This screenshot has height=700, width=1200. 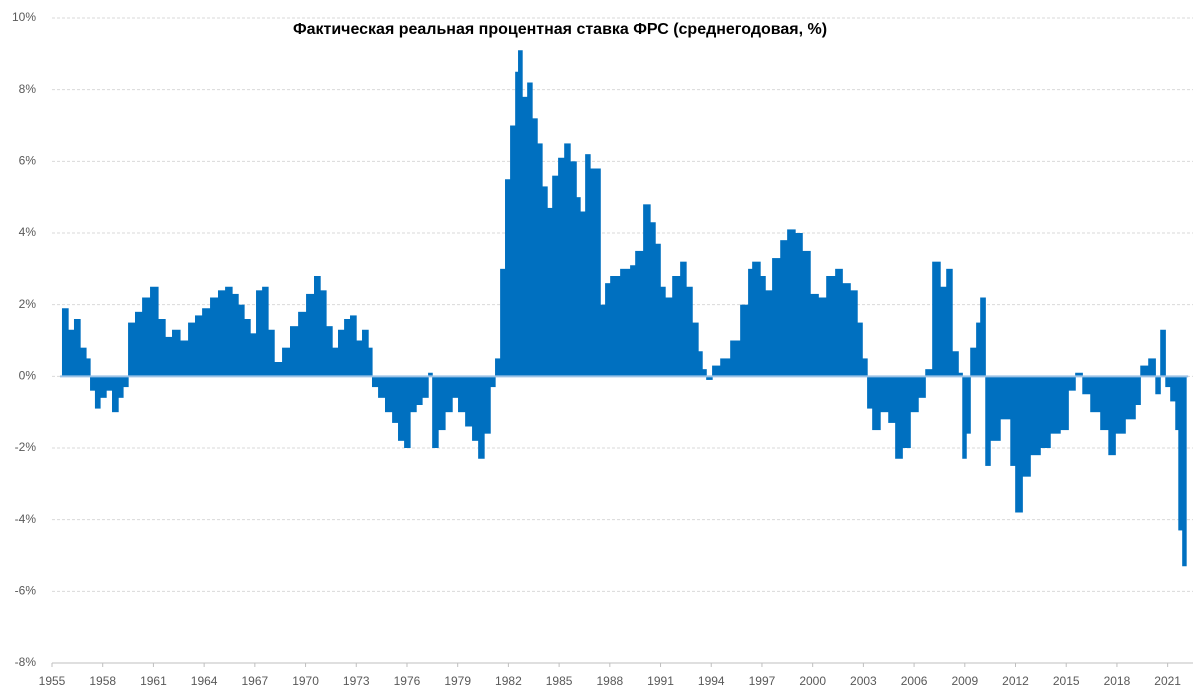 What do you see at coordinates (28, 376) in the screenshot?
I see `y-tick-label: 0%` at bounding box center [28, 376].